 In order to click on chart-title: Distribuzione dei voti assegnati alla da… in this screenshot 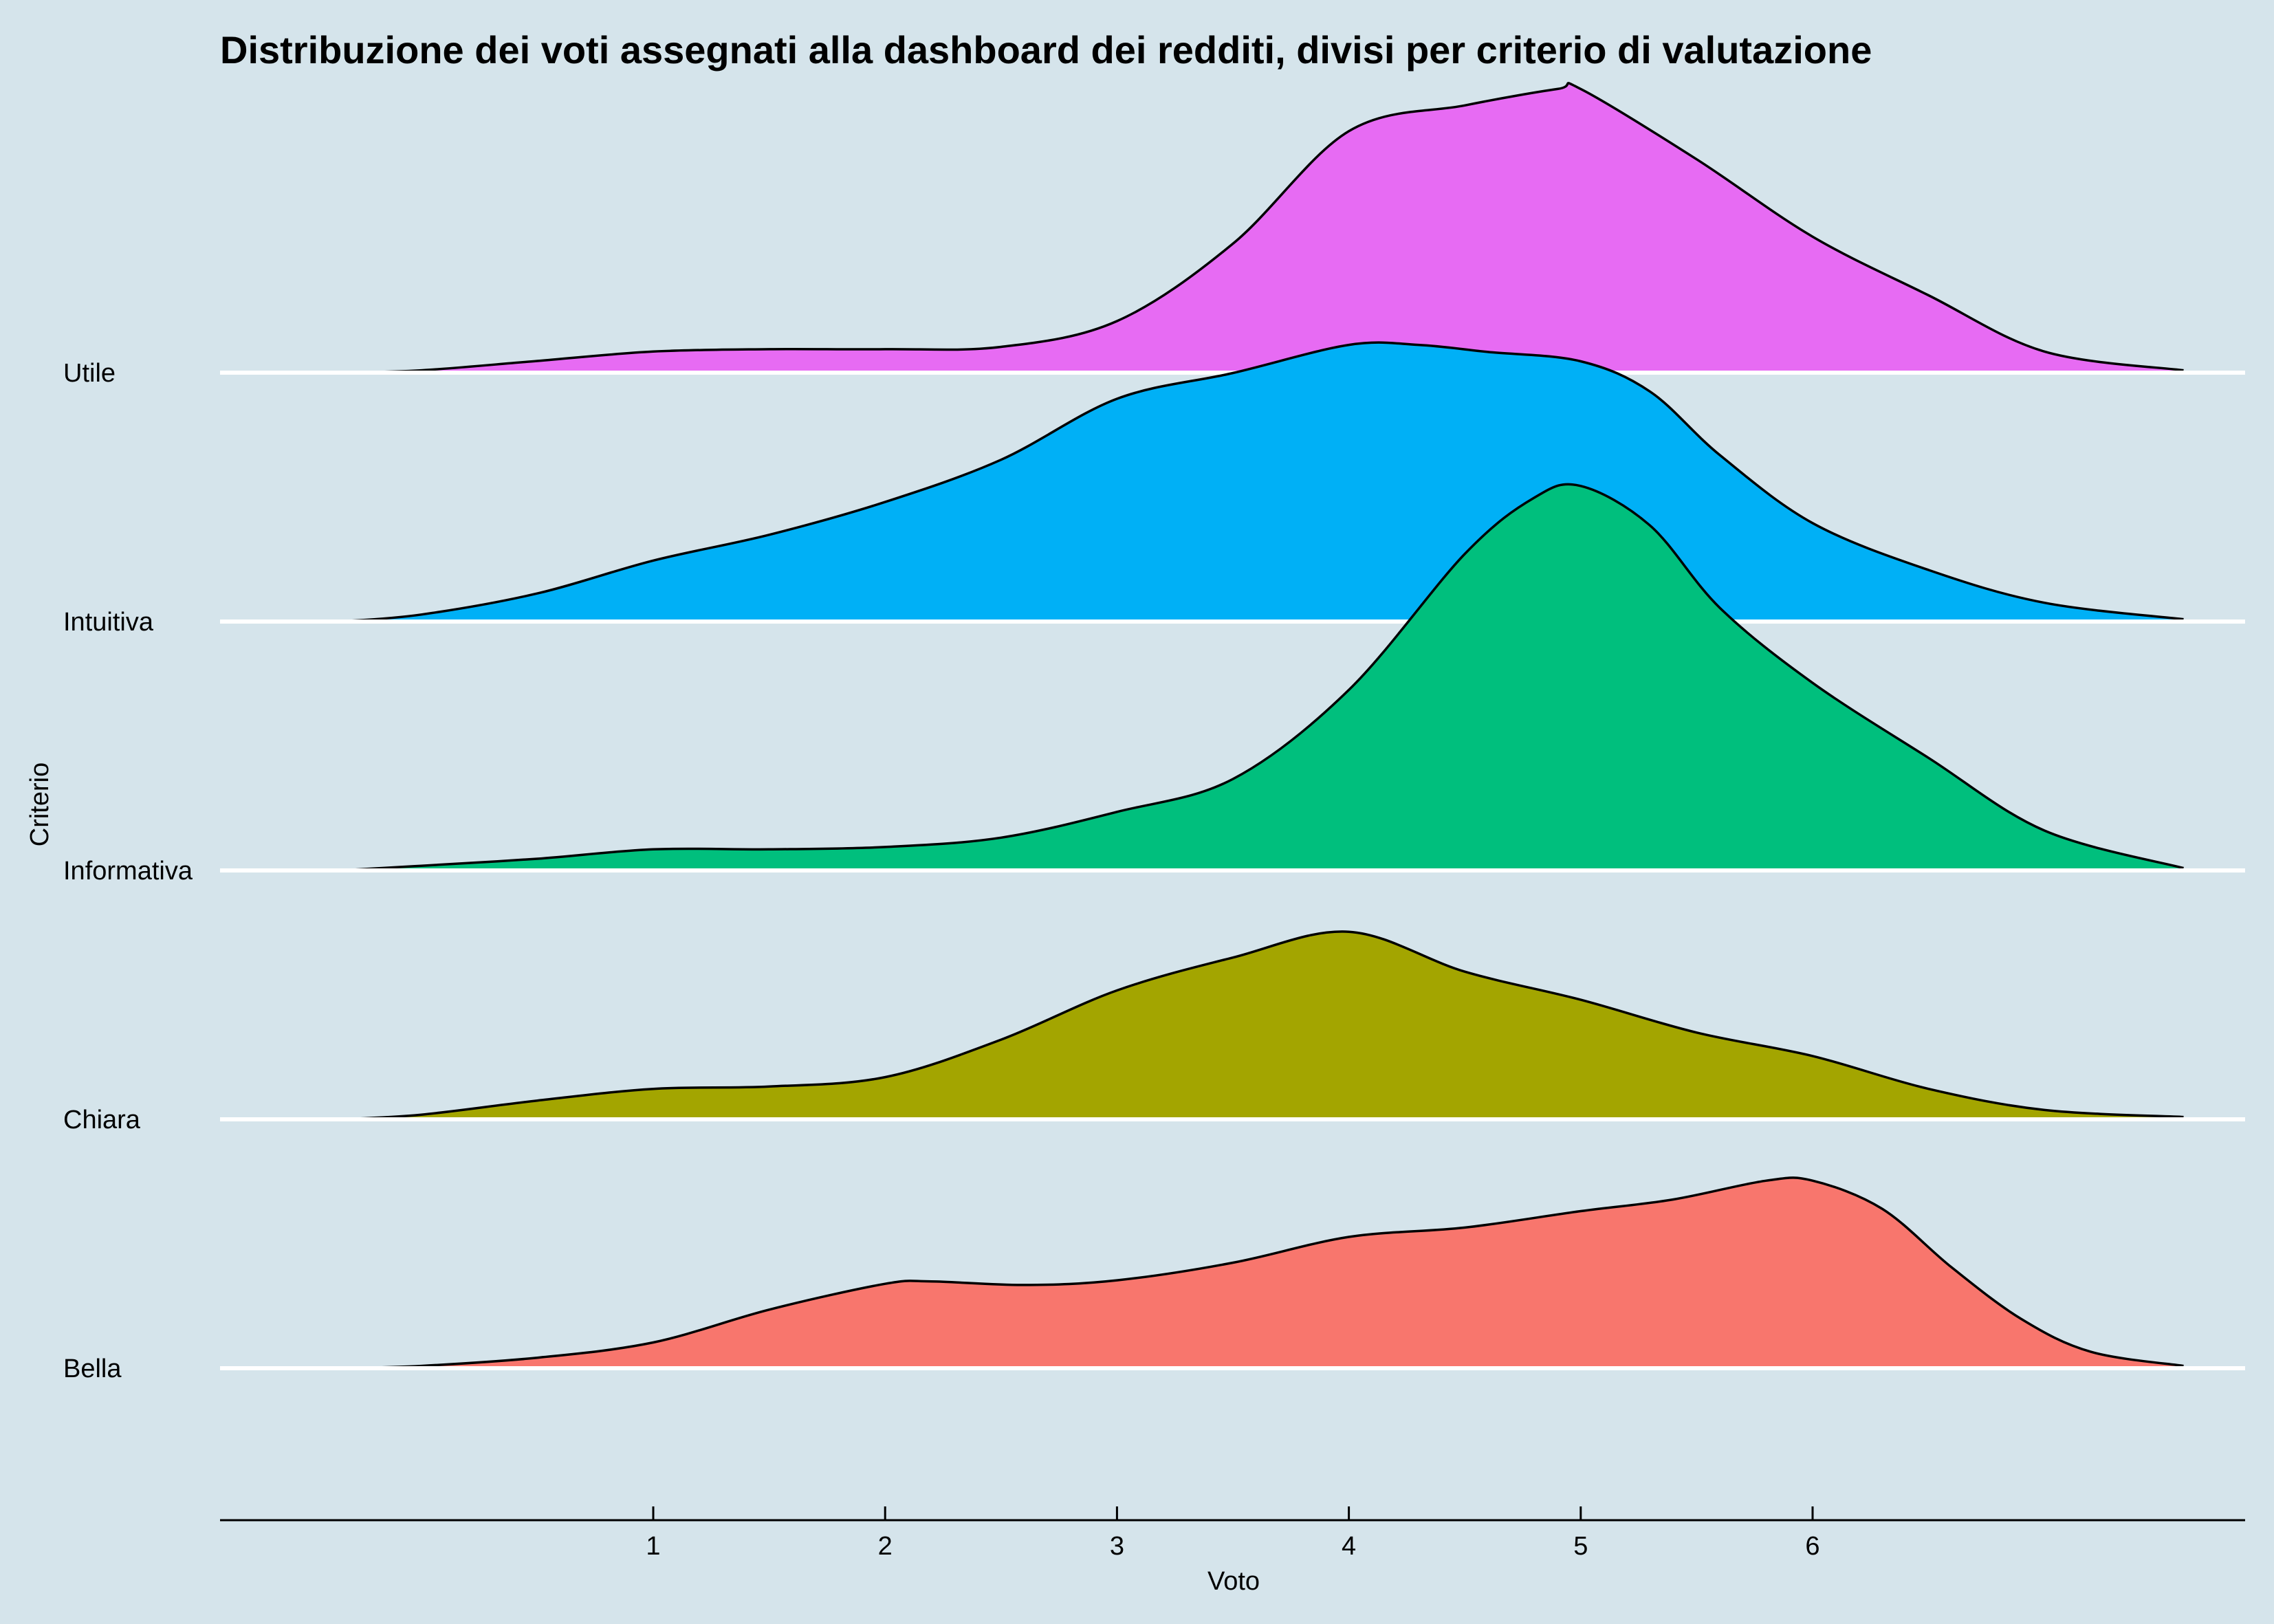, I will do `click(1046, 50)`.